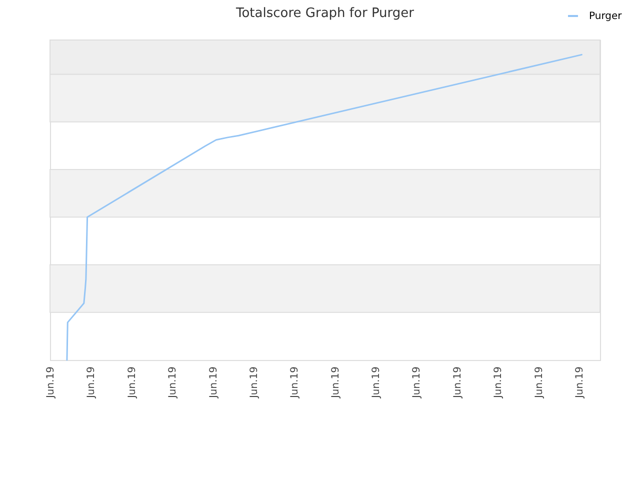 This screenshot has width=640, height=480. I want to click on chart-title: Totalscore Graph for Purger, so click(324, 13).